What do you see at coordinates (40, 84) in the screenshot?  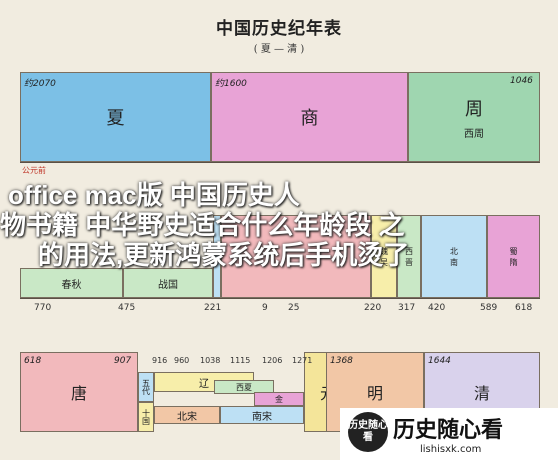 I see `xia-start: 约2070` at bounding box center [40, 84].